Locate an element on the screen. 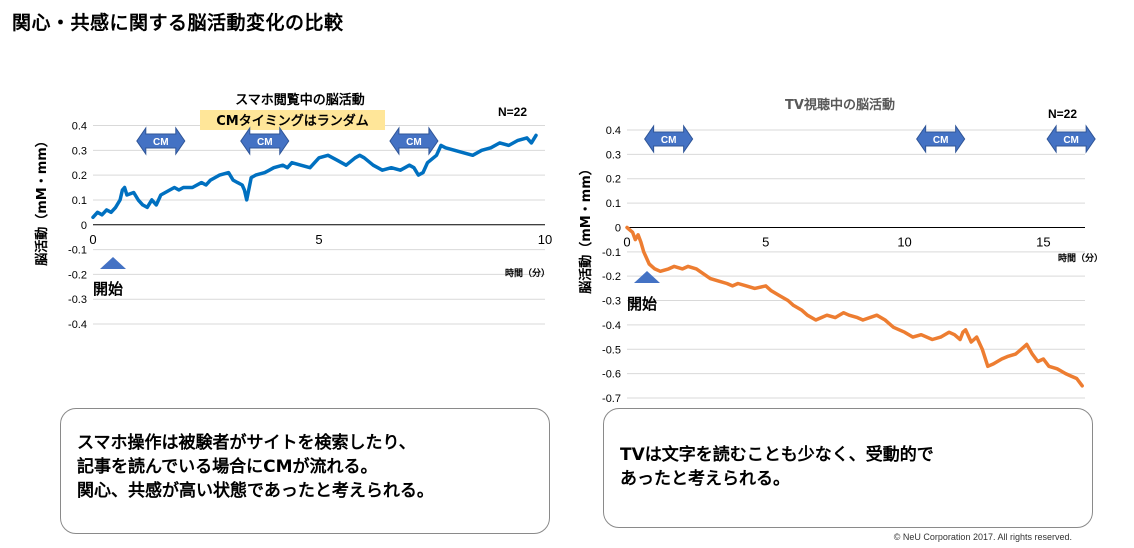 The height and width of the screenshot is (548, 1134). tv-y-tick-label: -0.2 is located at coordinates (611, 277).